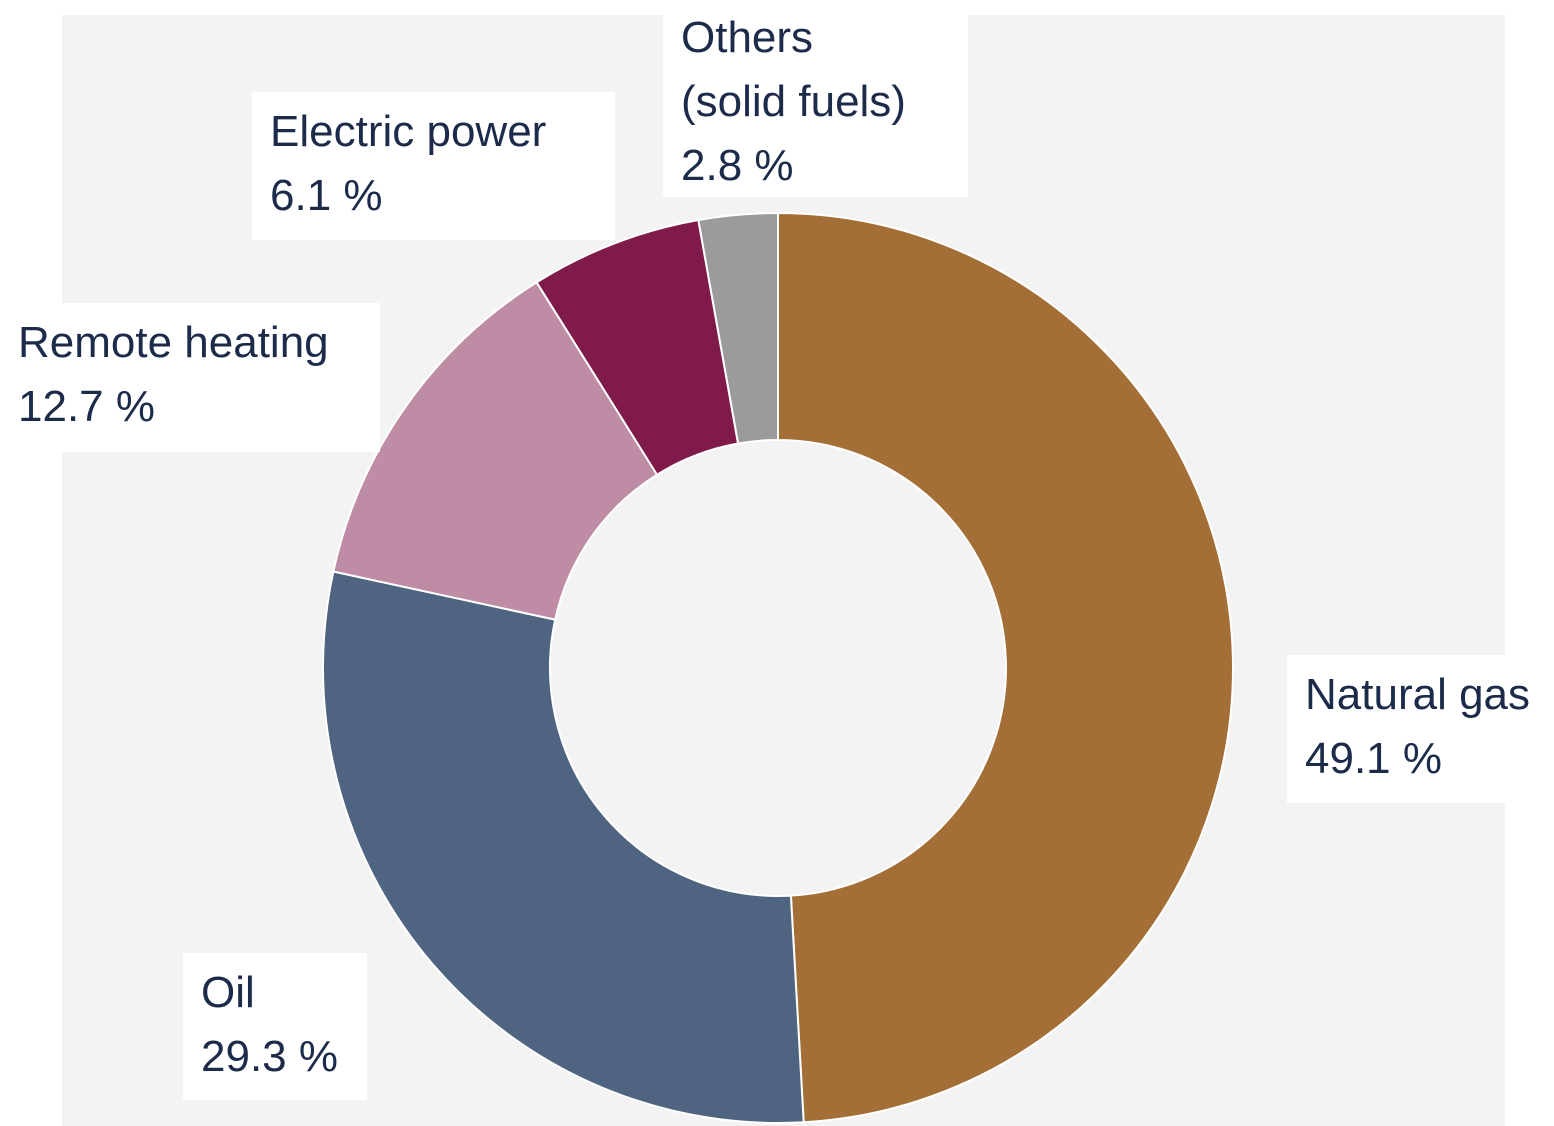  What do you see at coordinates (173, 342) in the screenshot?
I see `category-label: Remote heating` at bounding box center [173, 342].